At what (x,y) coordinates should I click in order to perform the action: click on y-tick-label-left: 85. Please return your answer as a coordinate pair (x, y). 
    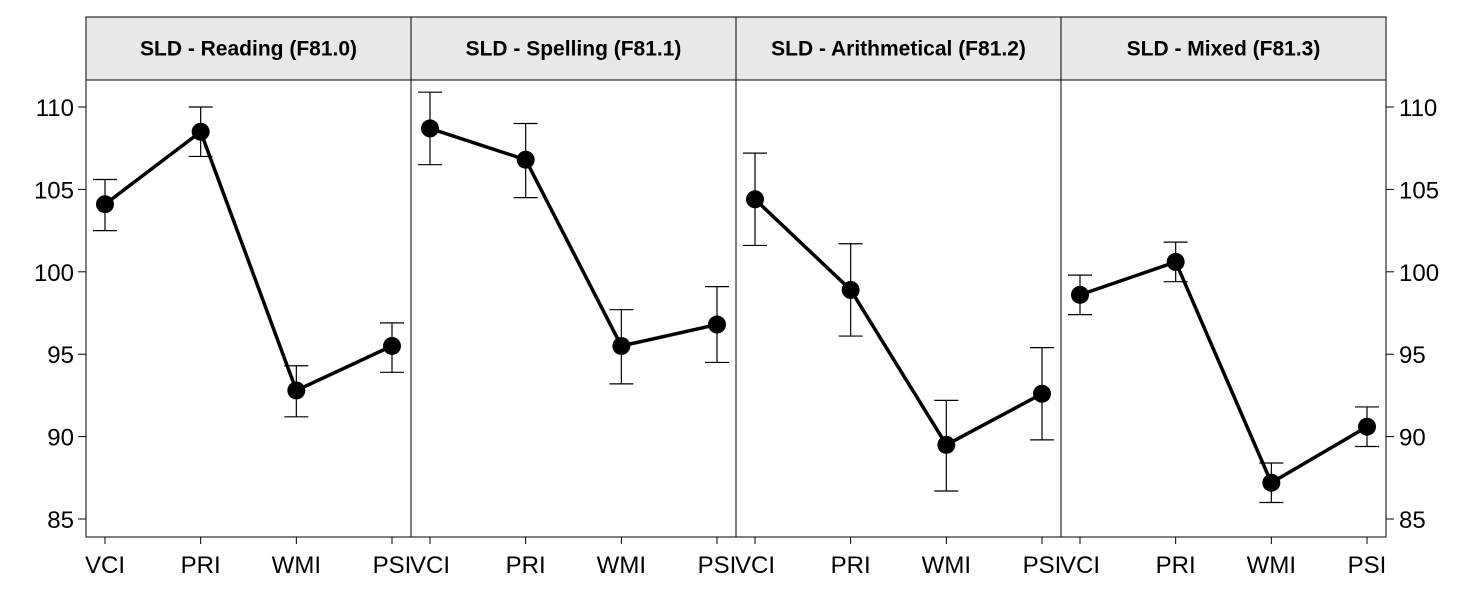
    Looking at the image, I should click on (60, 520).